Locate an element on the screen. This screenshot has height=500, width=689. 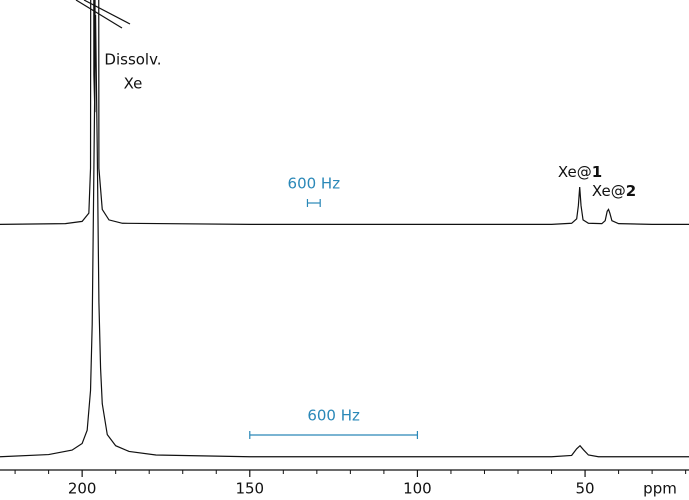
x-tick-label: 100 is located at coordinates (417, 489).